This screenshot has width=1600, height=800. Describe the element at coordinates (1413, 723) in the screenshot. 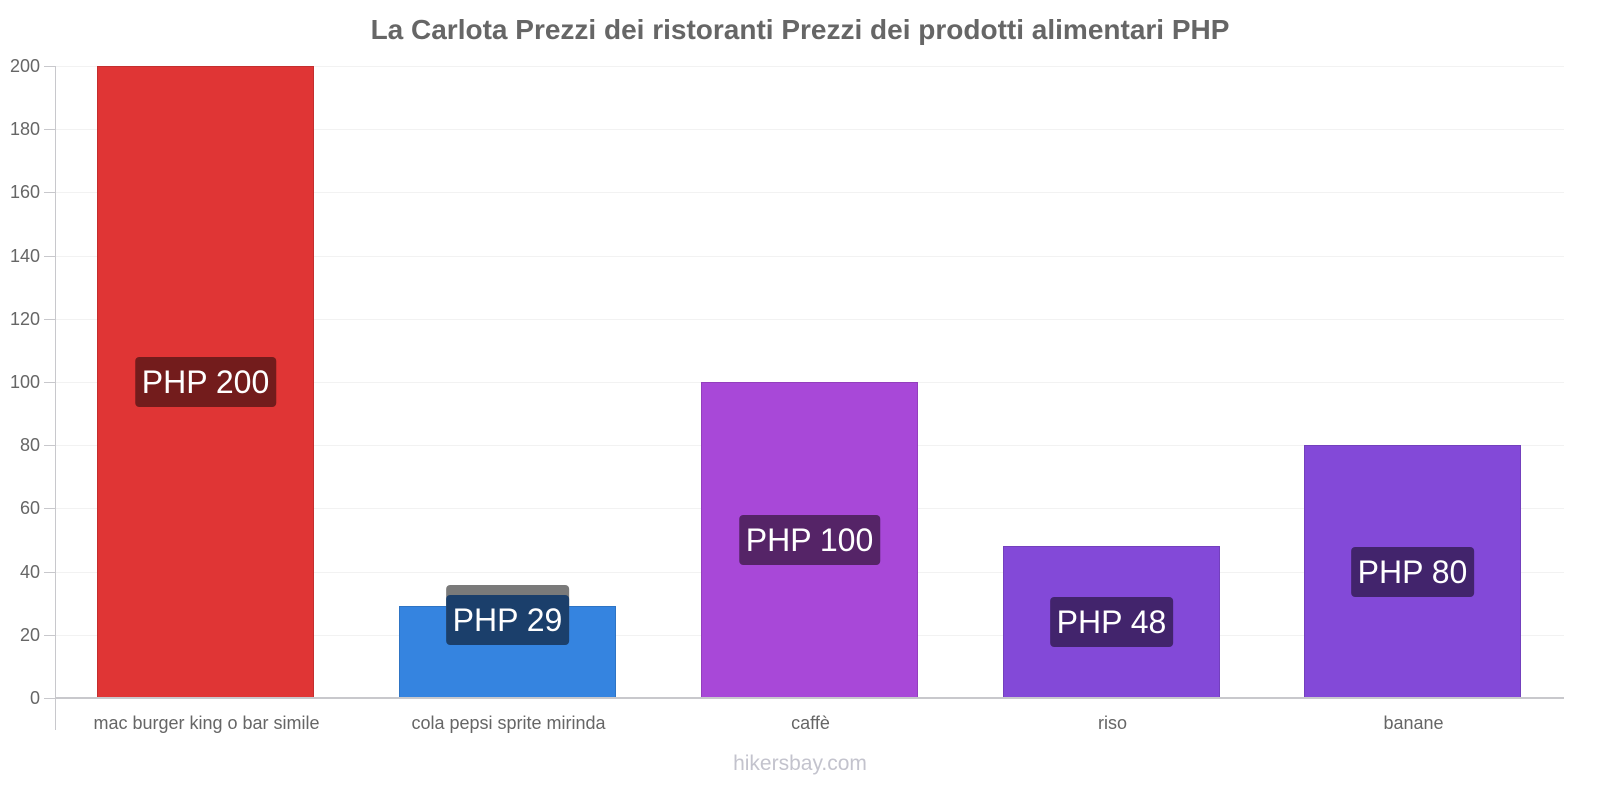

I see `x-axis-label: banane` at that location.